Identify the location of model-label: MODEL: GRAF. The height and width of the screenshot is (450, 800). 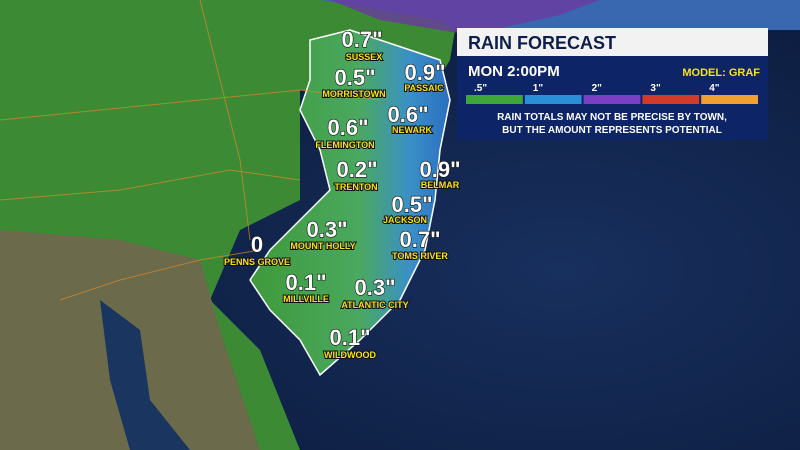
(721, 73).